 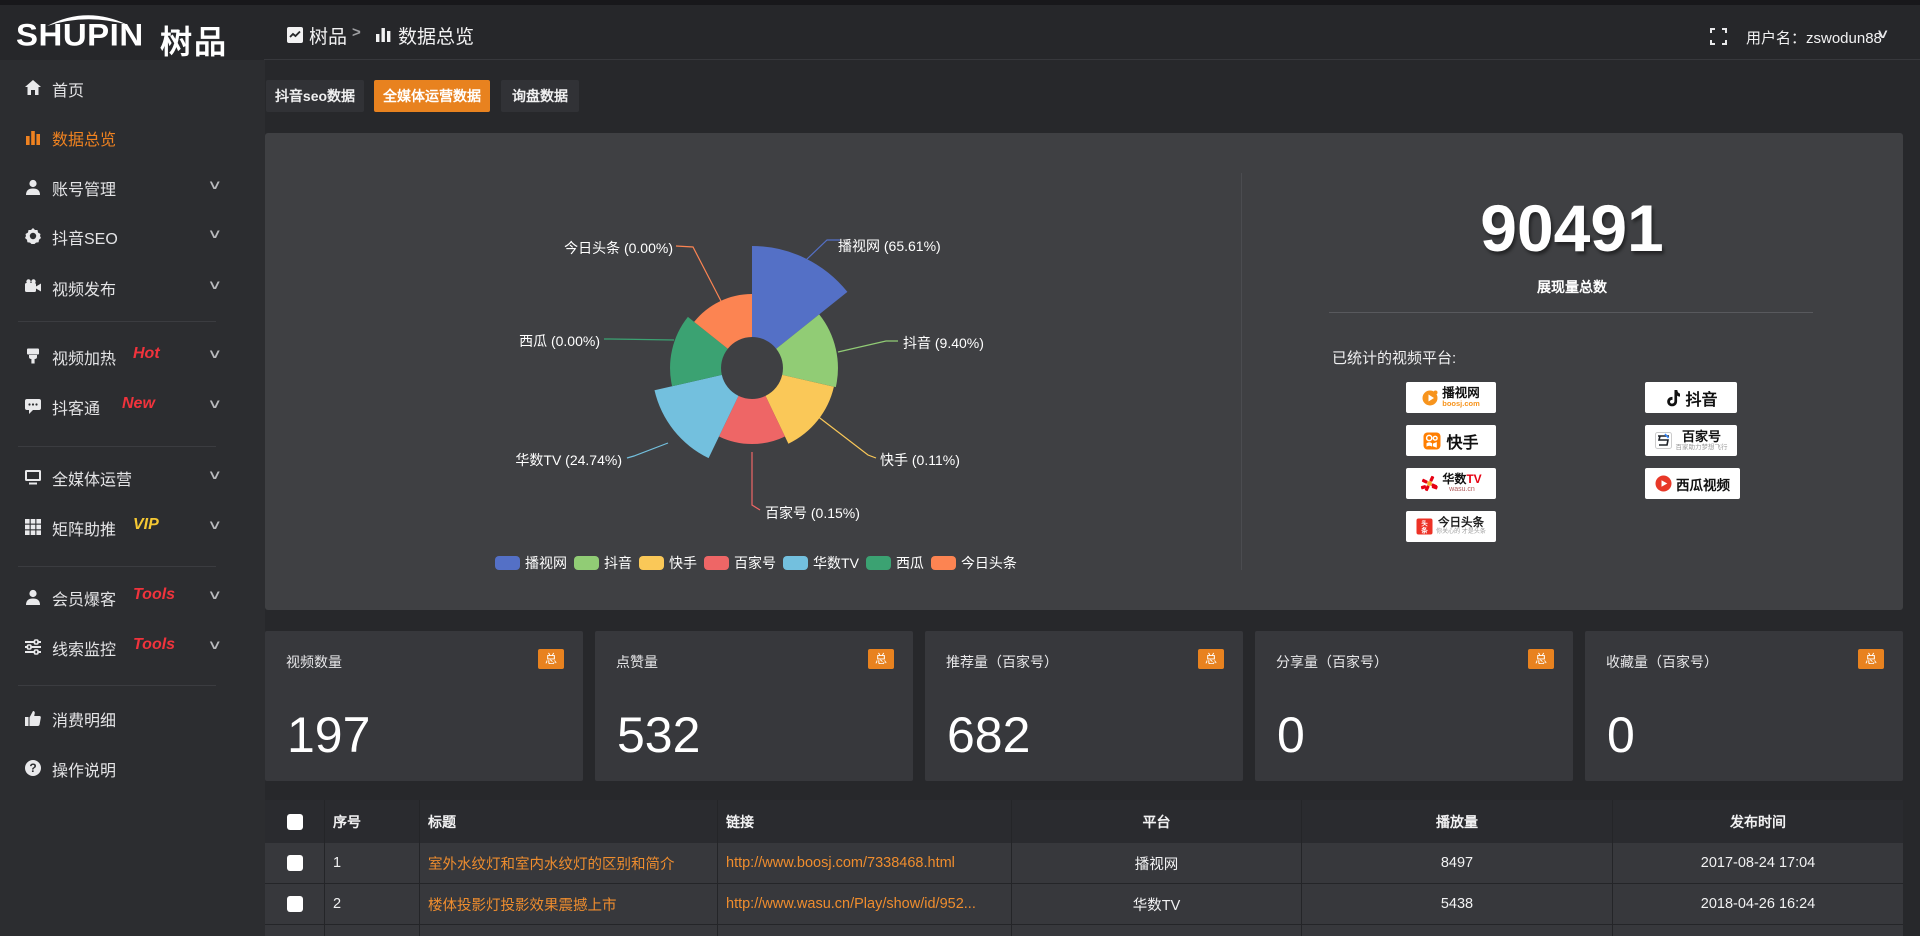 I want to click on svg-text: 头, so click(x=1424, y=523).